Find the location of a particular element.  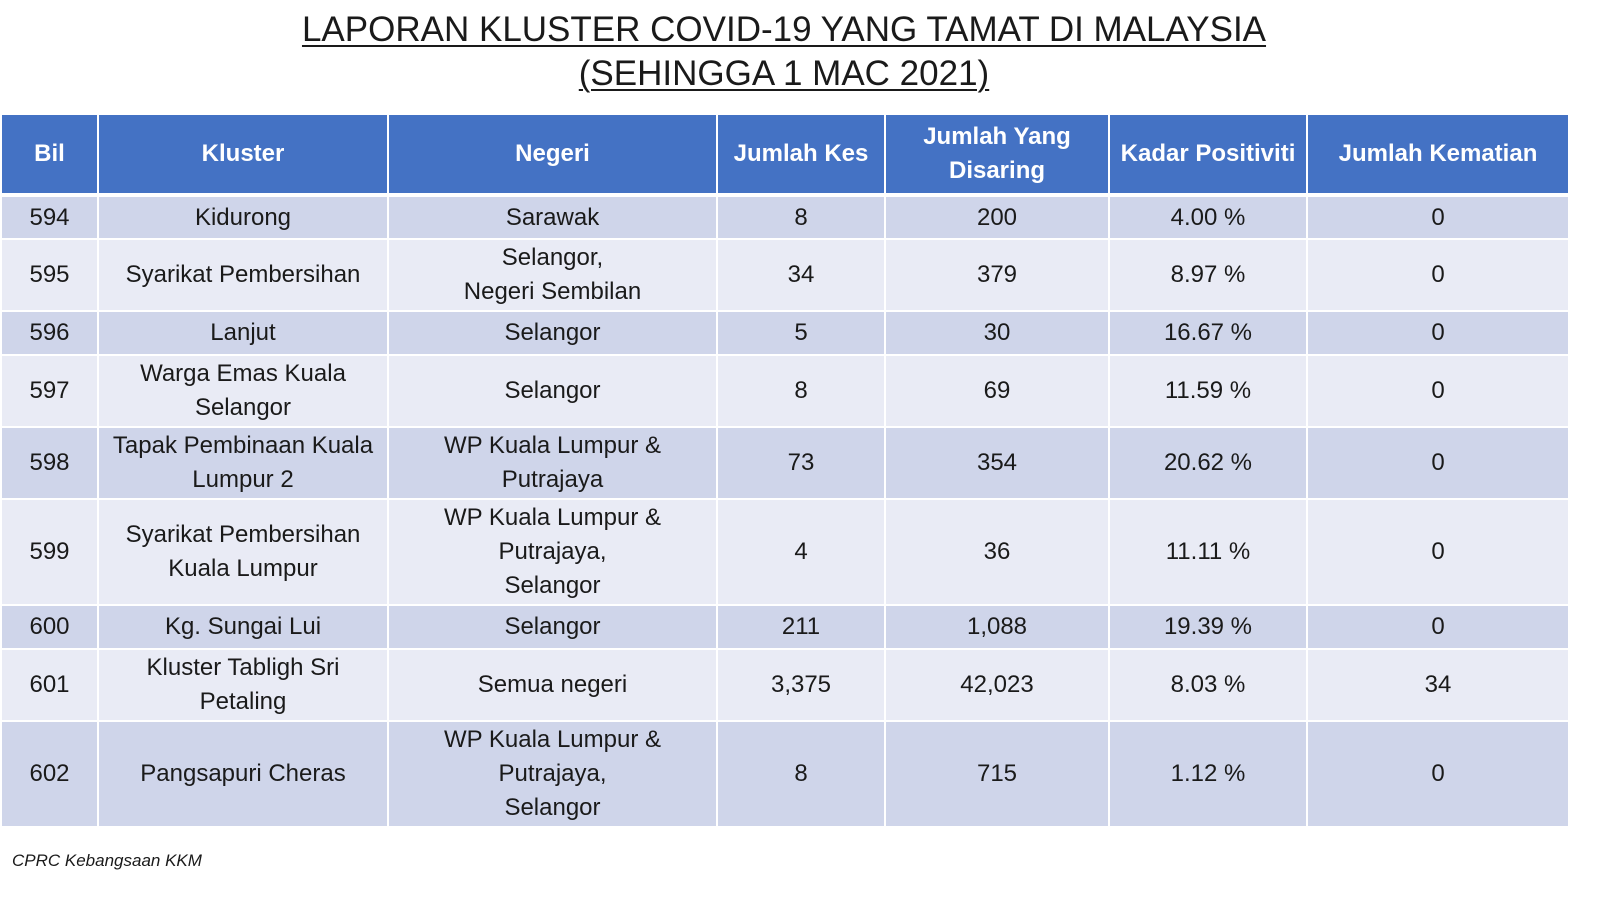

cell-jumlah-kes: 34 is located at coordinates (801, 275).